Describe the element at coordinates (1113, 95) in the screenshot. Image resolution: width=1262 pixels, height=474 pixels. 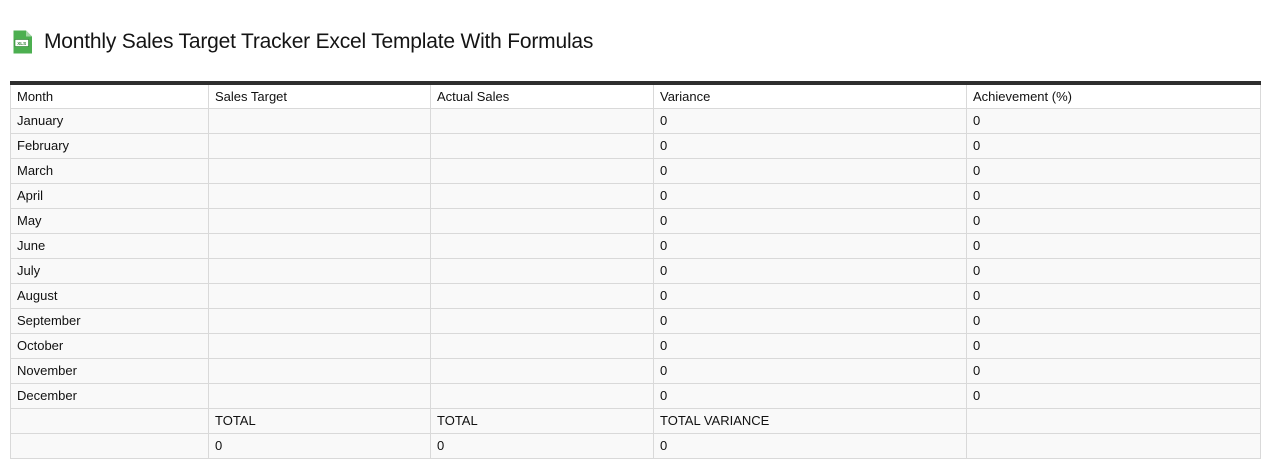
I see `column-header-achievement: Achievement (%)` at that location.